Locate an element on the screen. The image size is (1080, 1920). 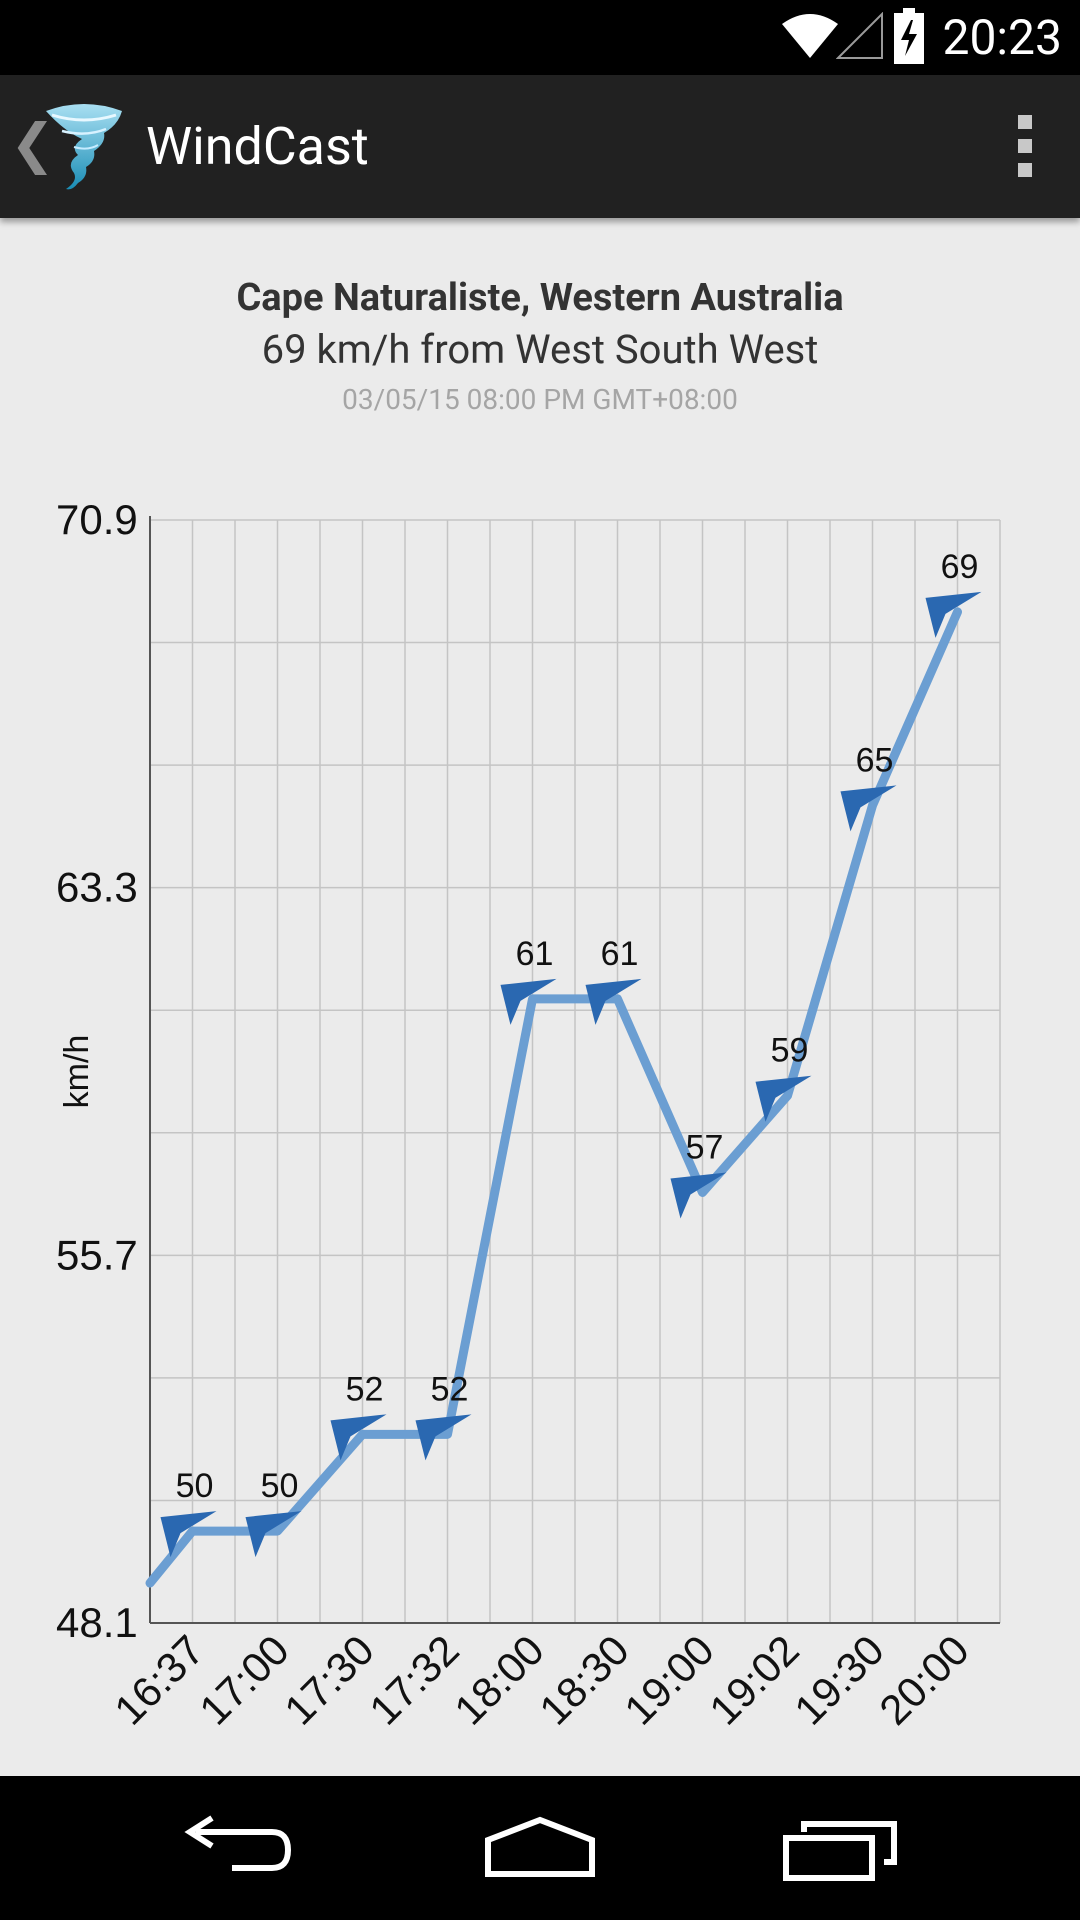
data-label: 69 is located at coordinates (960, 567).